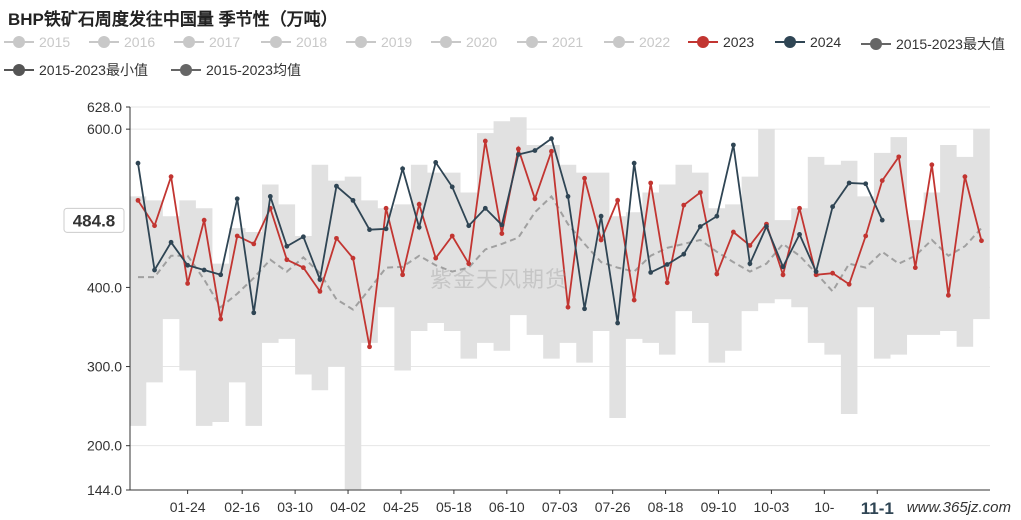  What do you see at coordinates (294, 42) in the screenshot?
I see `legend-item-2018: 2018` at bounding box center [294, 42].